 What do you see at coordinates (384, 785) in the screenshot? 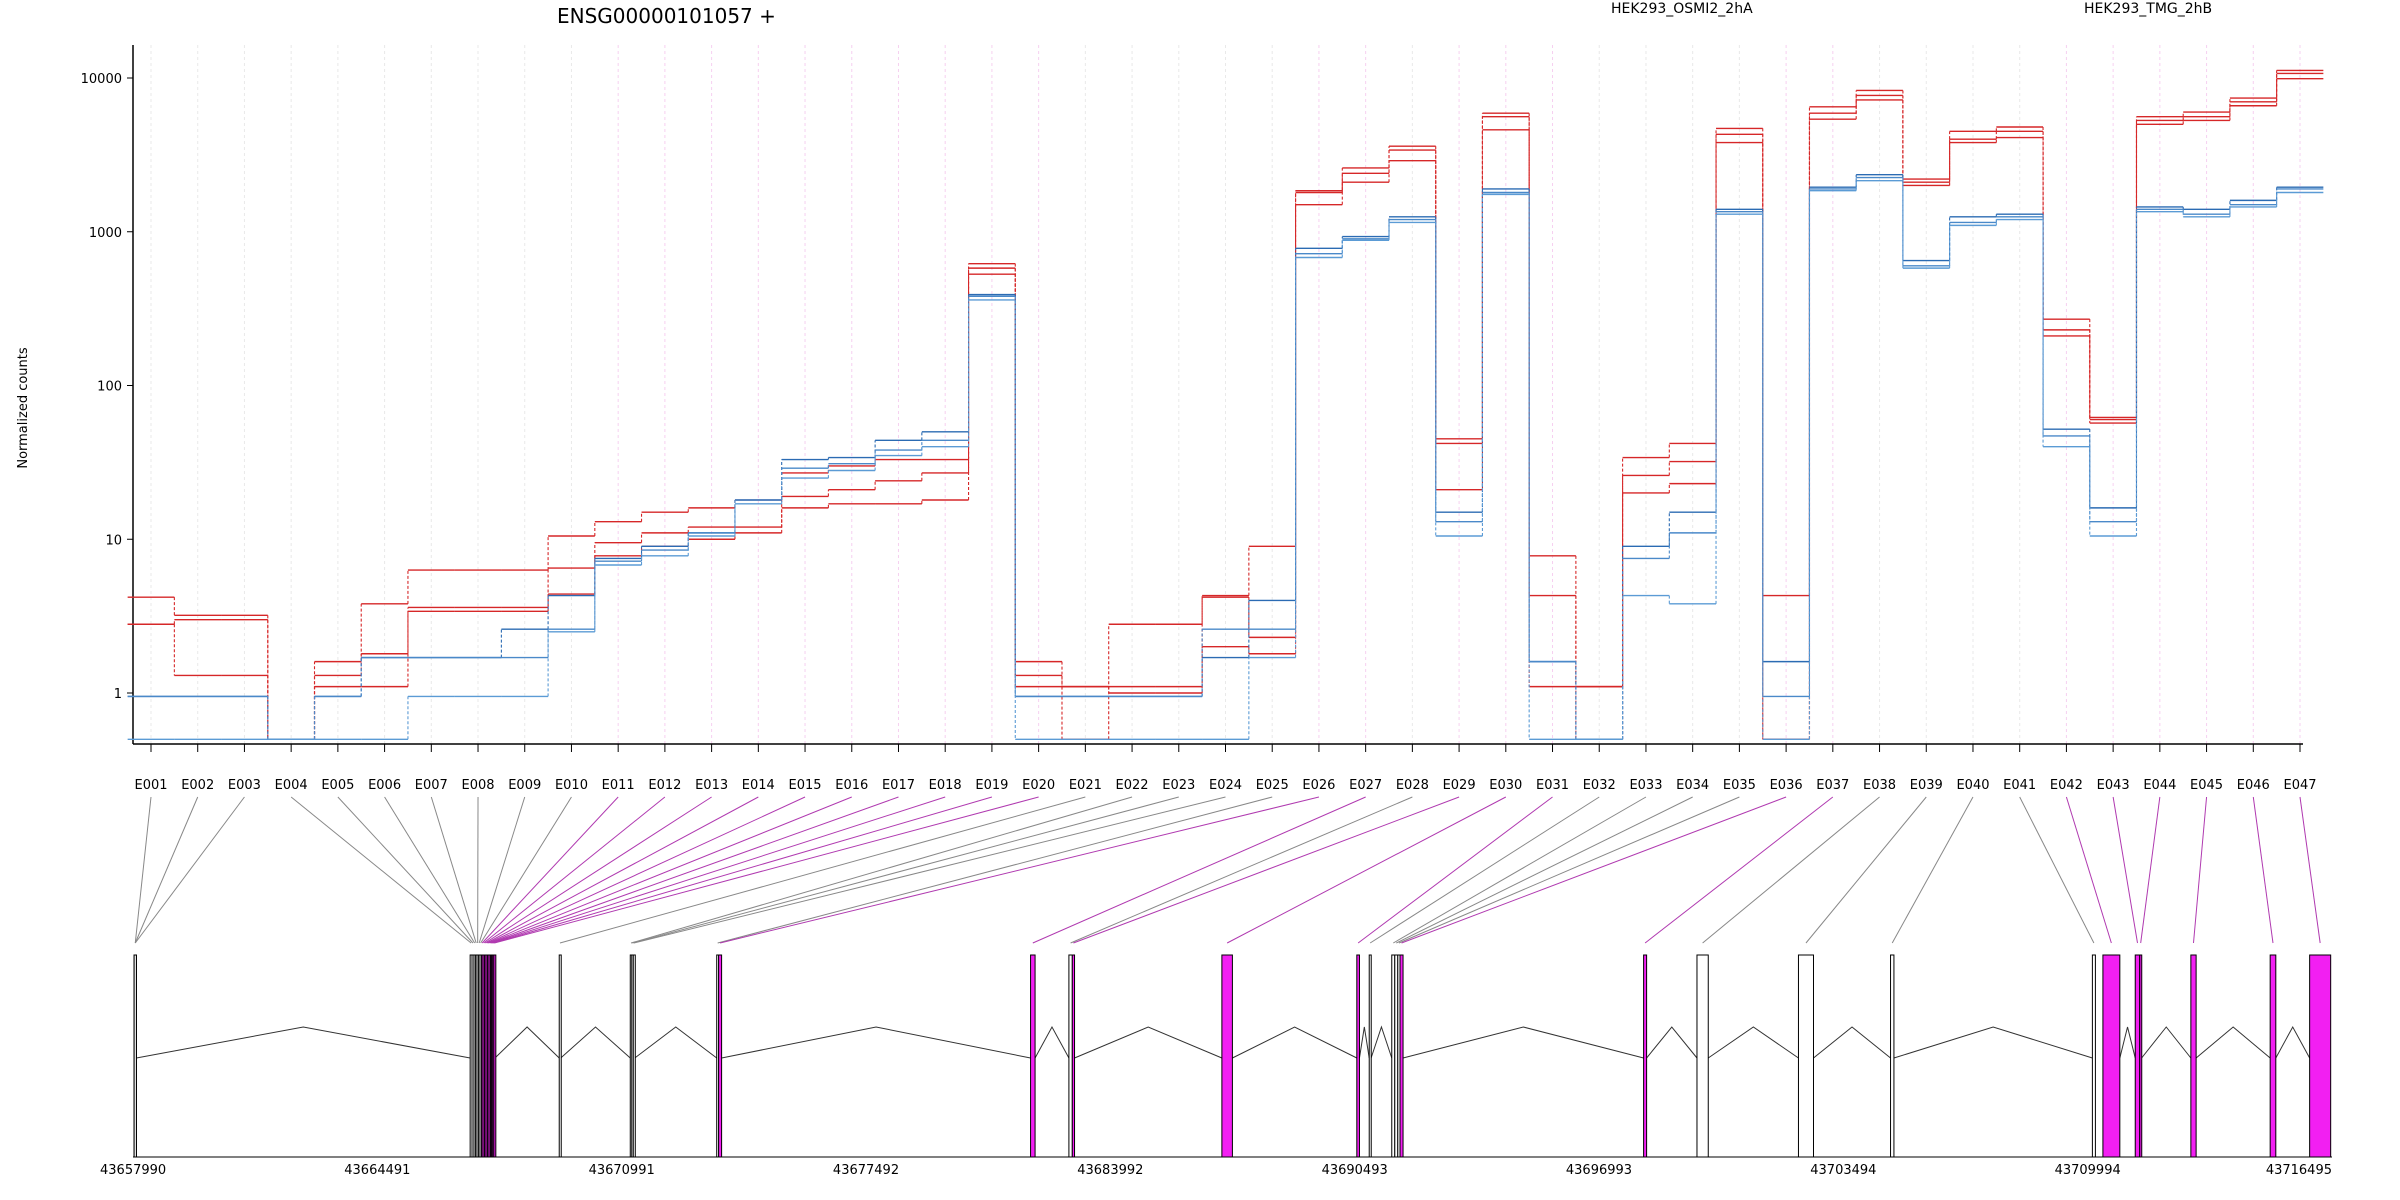
I see `exon-label: E006` at bounding box center [384, 785].